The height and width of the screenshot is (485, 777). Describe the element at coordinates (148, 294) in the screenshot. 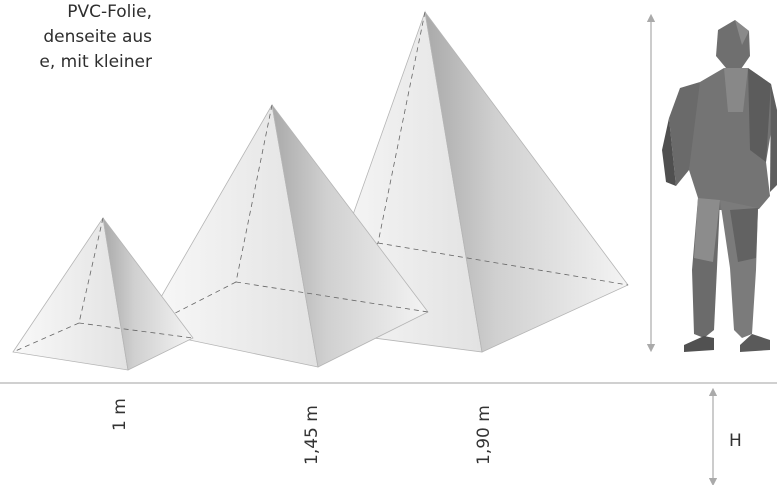

I see `pyramid-small-right-face` at that location.